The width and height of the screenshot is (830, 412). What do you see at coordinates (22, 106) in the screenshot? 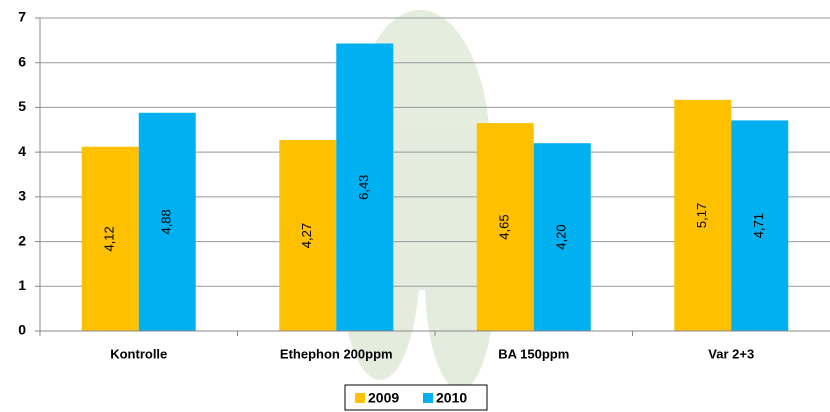
I see `y-tick-label: 5` at bounding box center [22, 106].